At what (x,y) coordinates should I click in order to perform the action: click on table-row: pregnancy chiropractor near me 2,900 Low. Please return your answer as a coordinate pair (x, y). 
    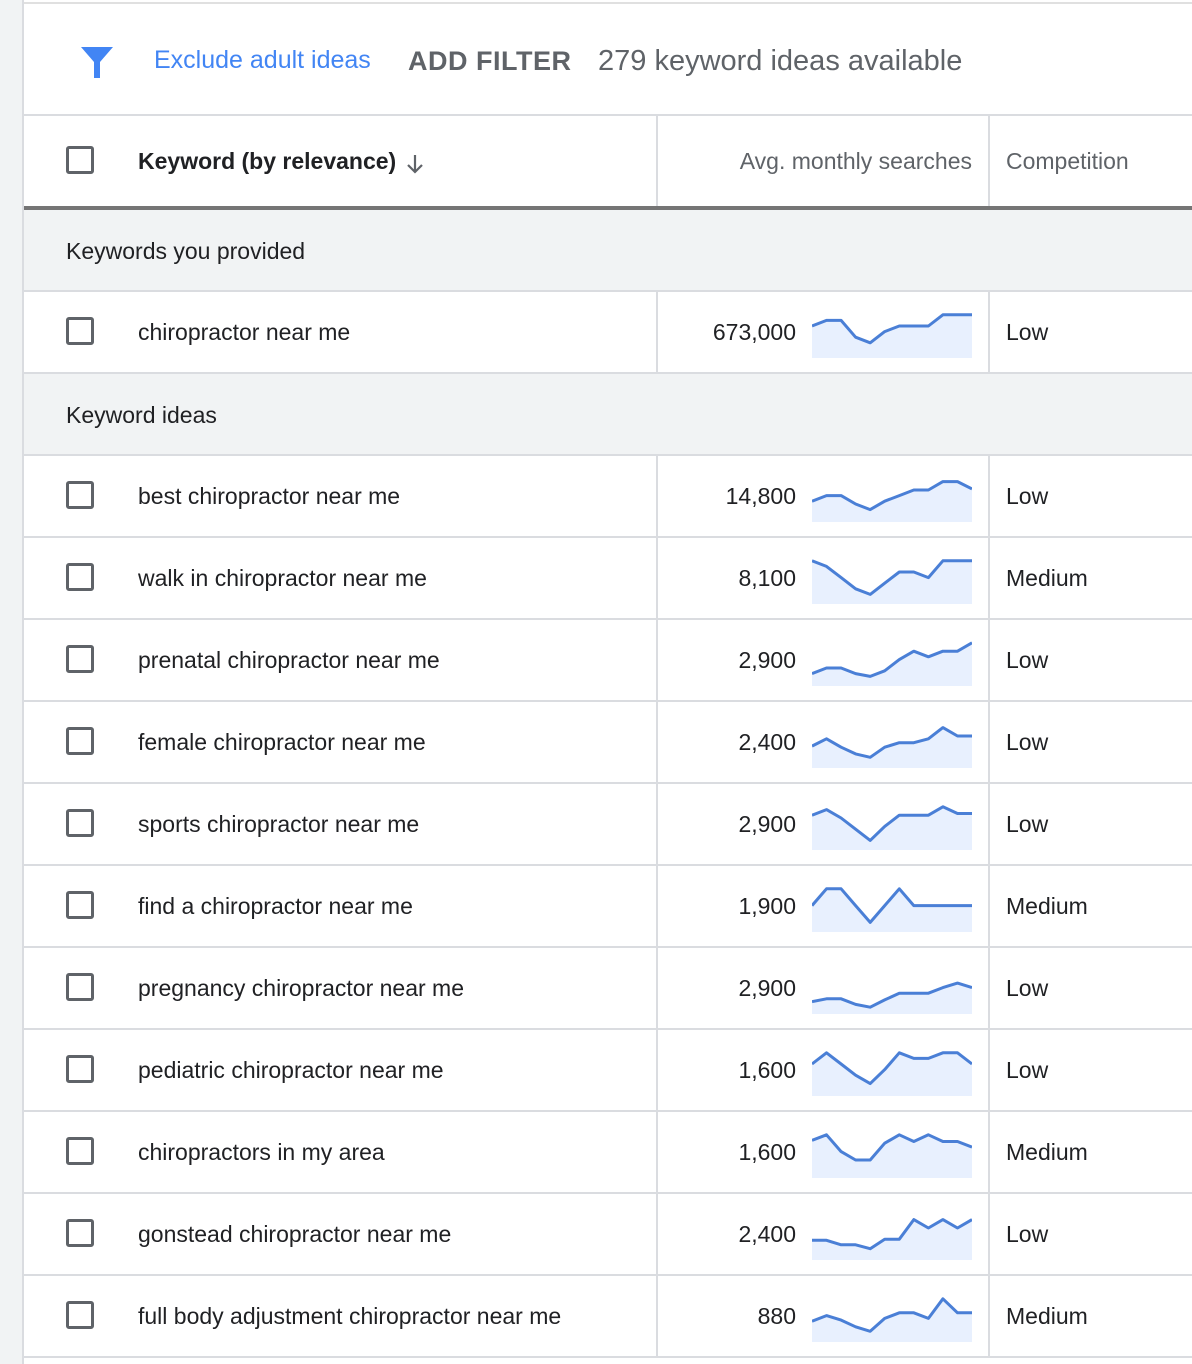
    Looking at the image, I should click on (608, 989).